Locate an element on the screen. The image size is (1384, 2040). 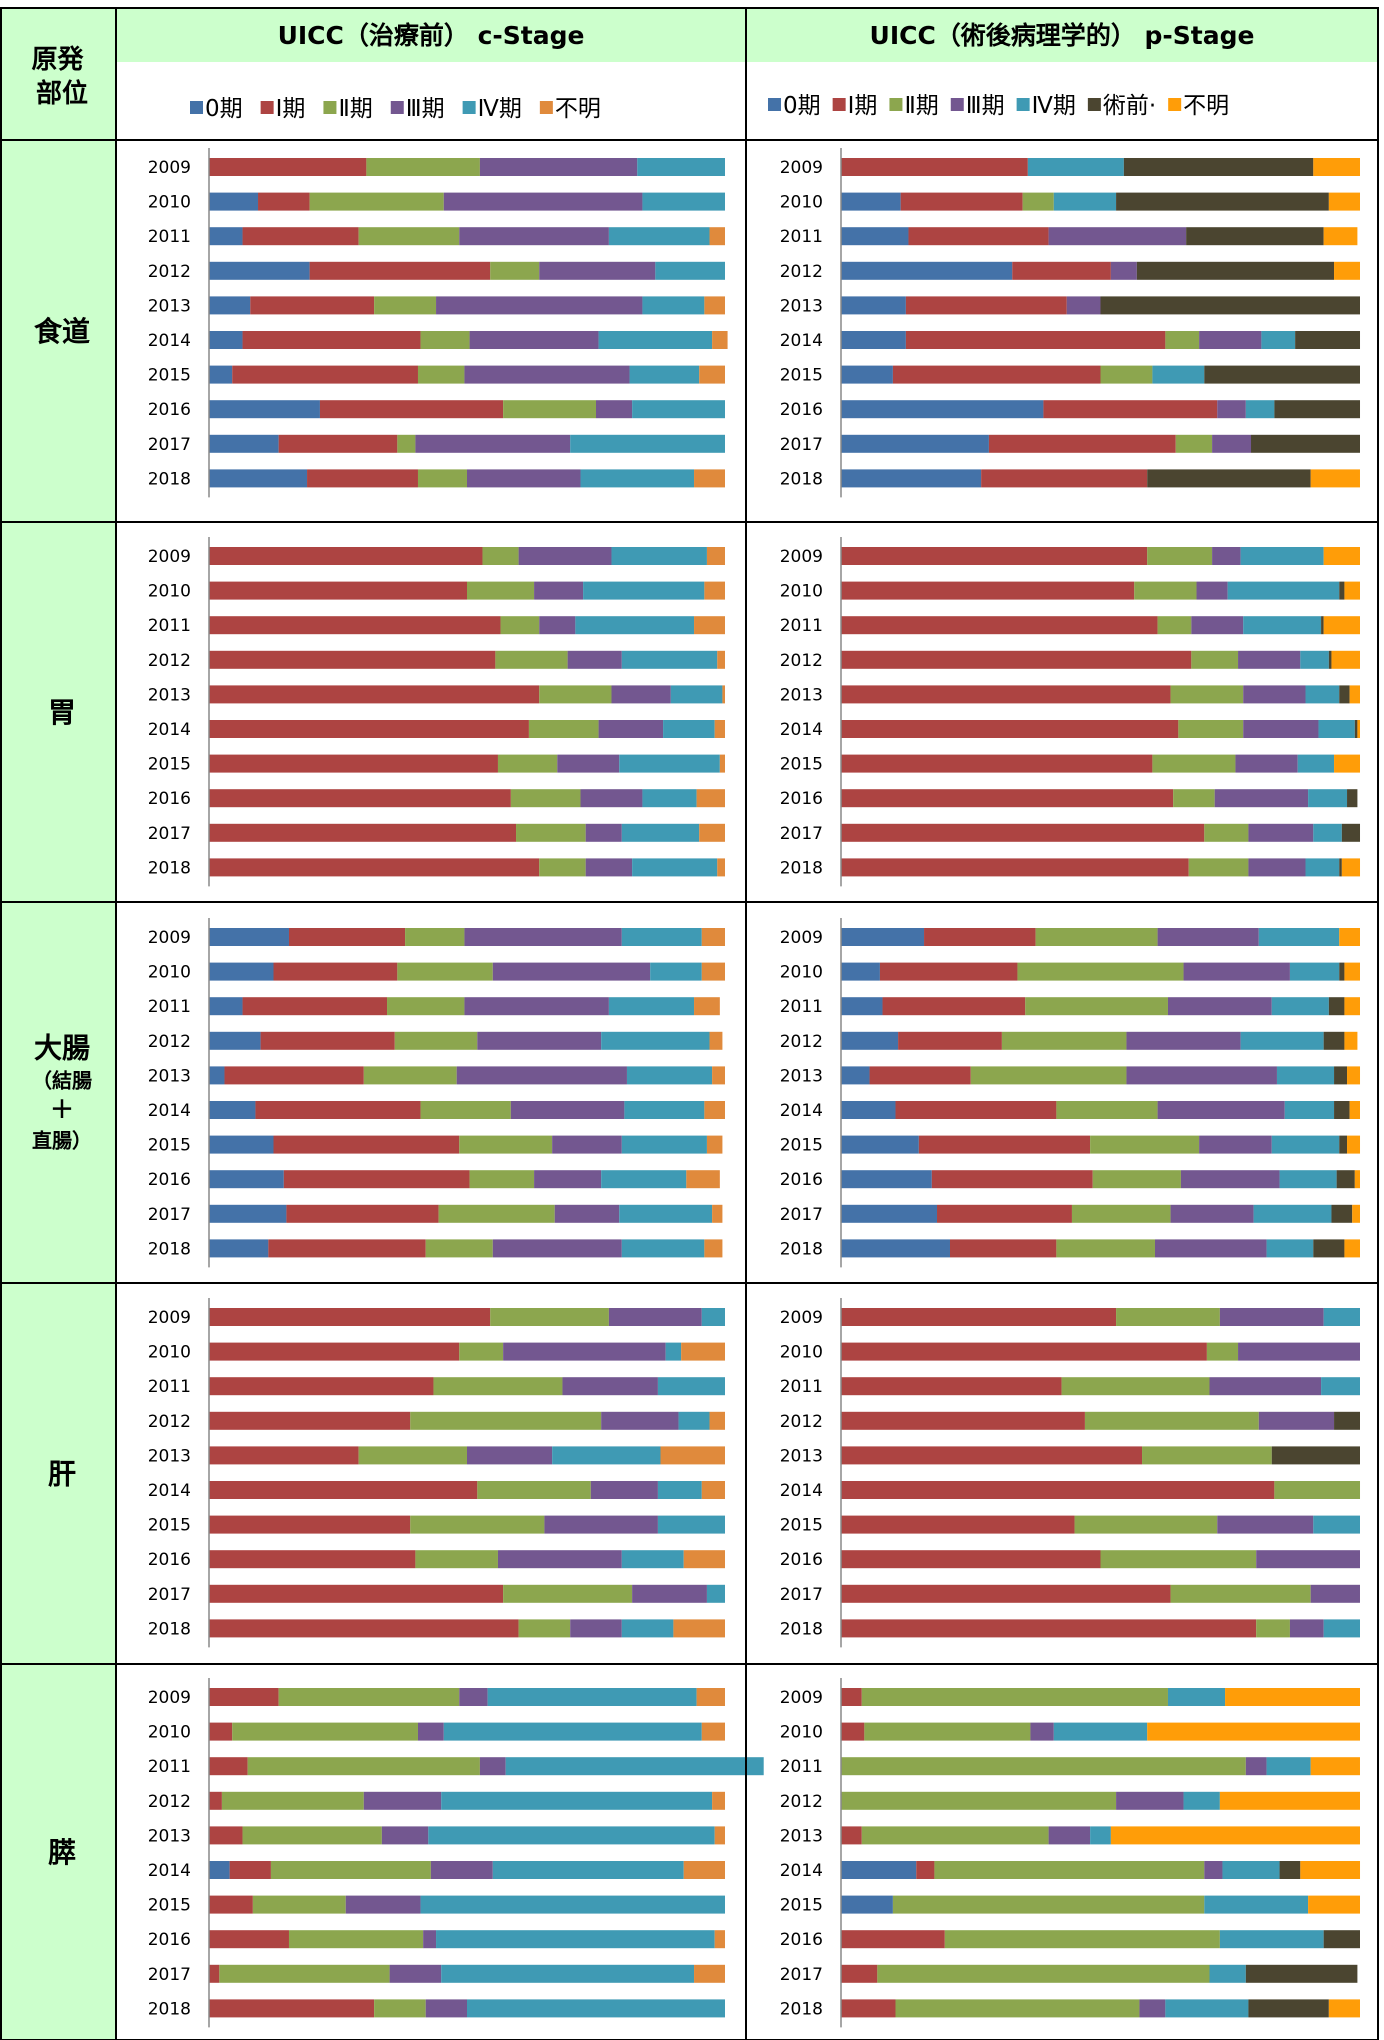
year-label-1-p-7: 2016 is located at coordinates (801, 799).